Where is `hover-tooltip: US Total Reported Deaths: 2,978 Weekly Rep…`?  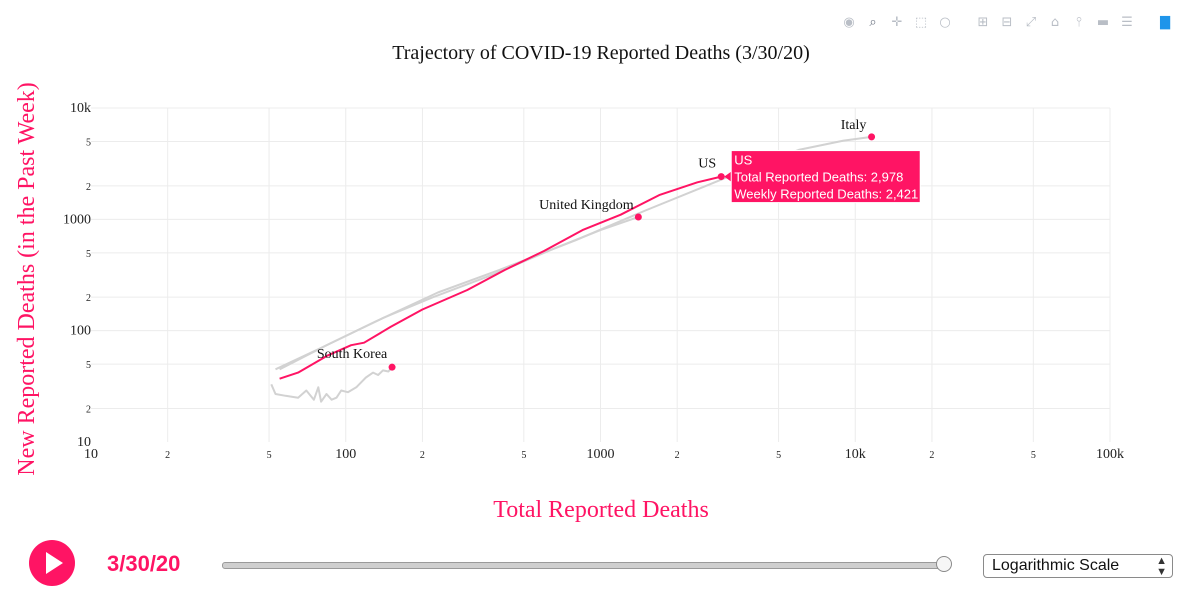 hover-tooltip: US Total Reported Deaths: 2,978 Weekly Rep… is located at coordinates (822, 177).